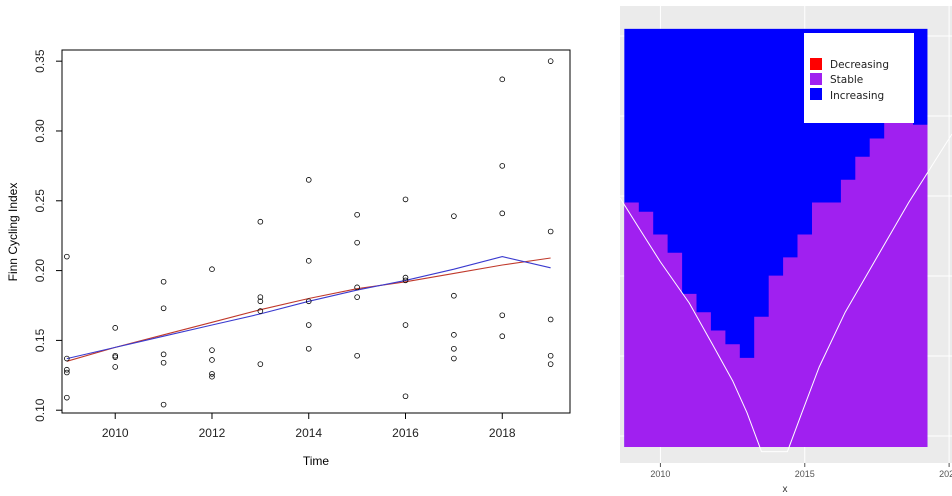 This screenshot has width=952, height=496. Describe the element at coordinates (40, 271) in the screenshot. I see `y-tick-label: 0.20` at that location.